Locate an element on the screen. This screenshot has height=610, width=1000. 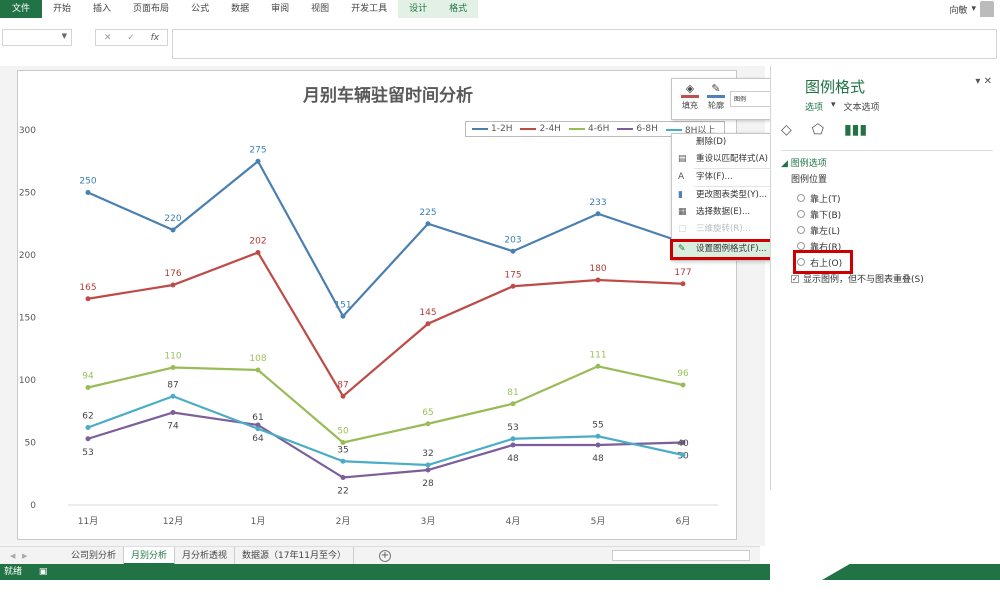
legend-item: 1-2H is located at coordinates (492, 129).